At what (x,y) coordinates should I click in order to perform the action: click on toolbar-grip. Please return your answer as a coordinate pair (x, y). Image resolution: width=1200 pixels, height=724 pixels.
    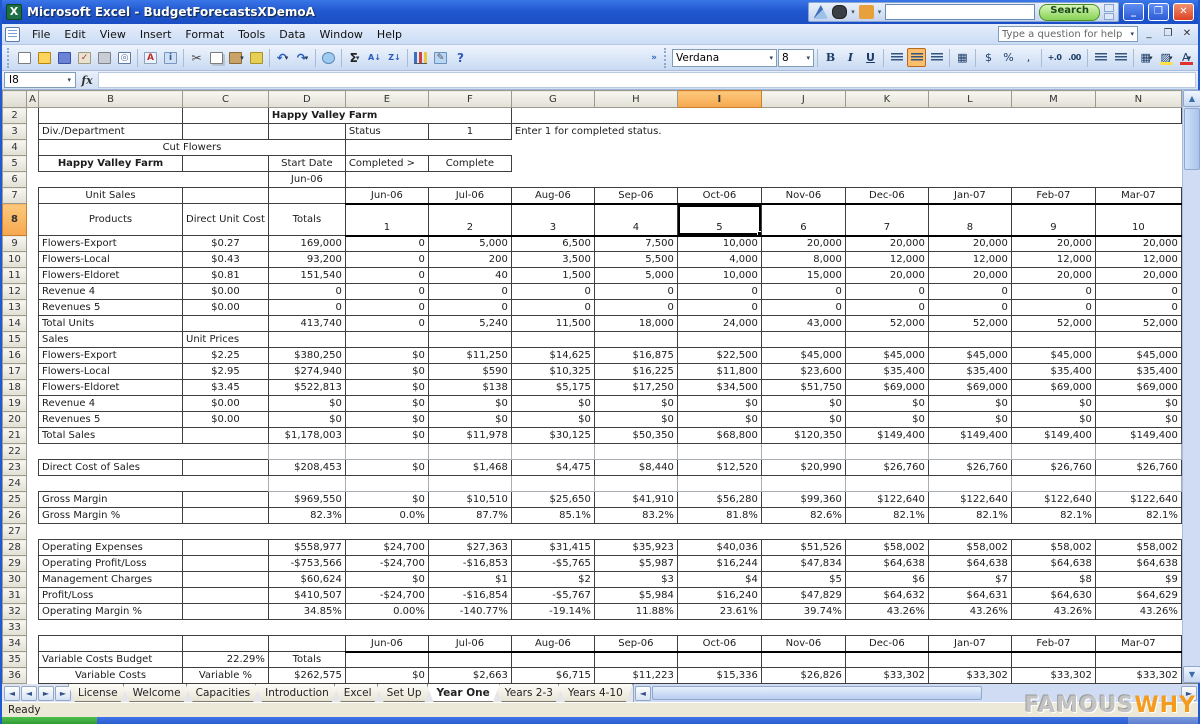
    Looking at the image, I should click on (9, 57).